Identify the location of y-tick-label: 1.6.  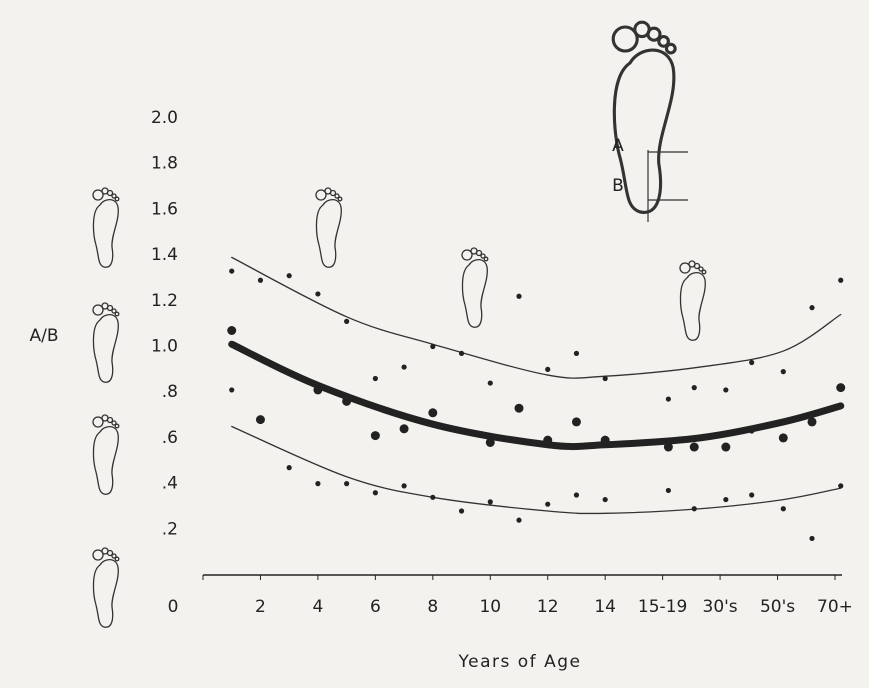
(164, 209).